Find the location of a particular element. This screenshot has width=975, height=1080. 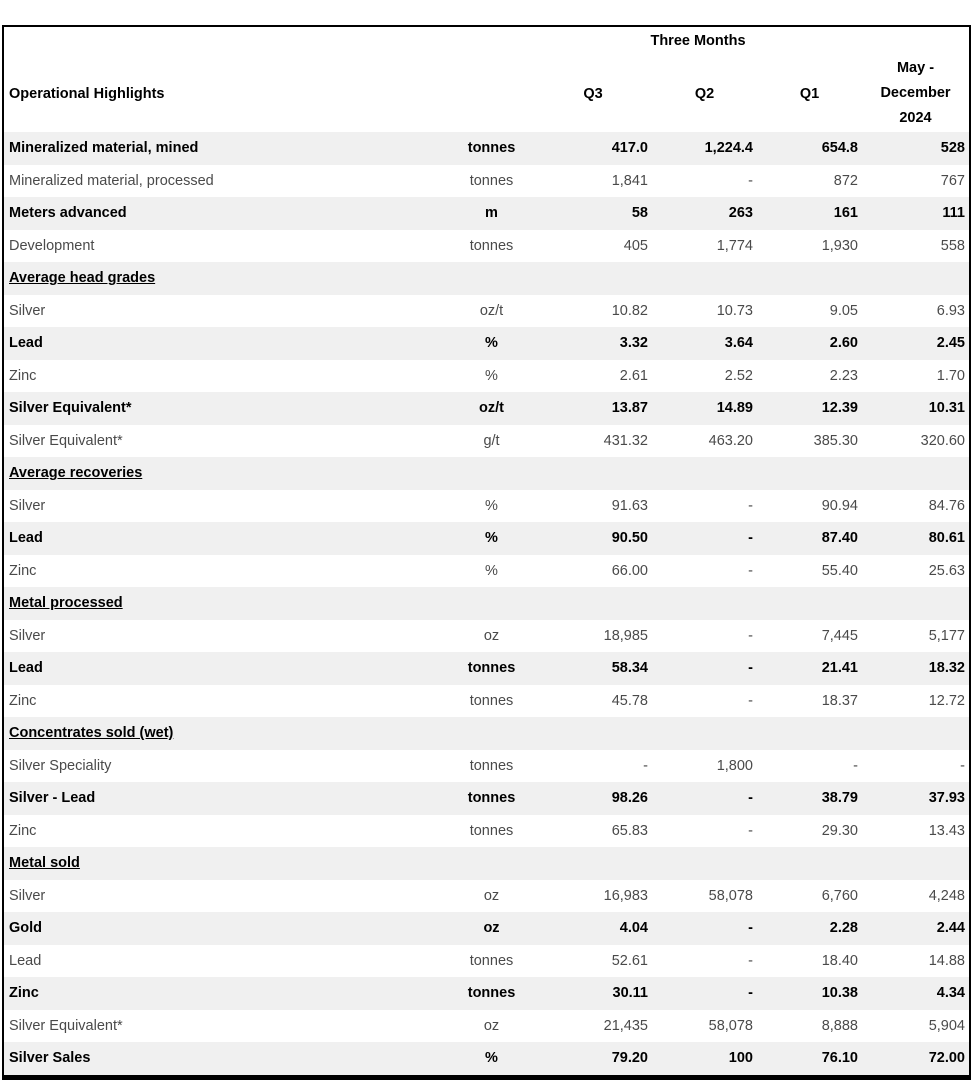

q1-value: 90.94 is located at coordinates (839, 505).